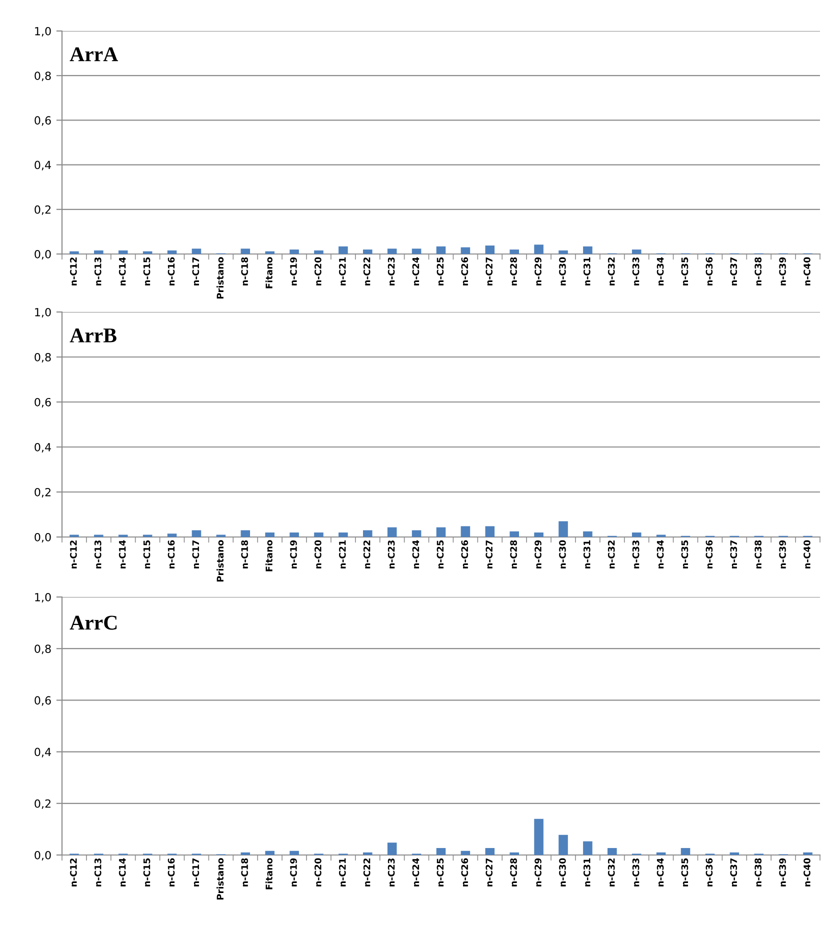 The height and width of the screenshot is (944, 830). Describe the element at coordinates (73, 554) in the screenshot. I see `x-tick-label: n-C12` at that location.